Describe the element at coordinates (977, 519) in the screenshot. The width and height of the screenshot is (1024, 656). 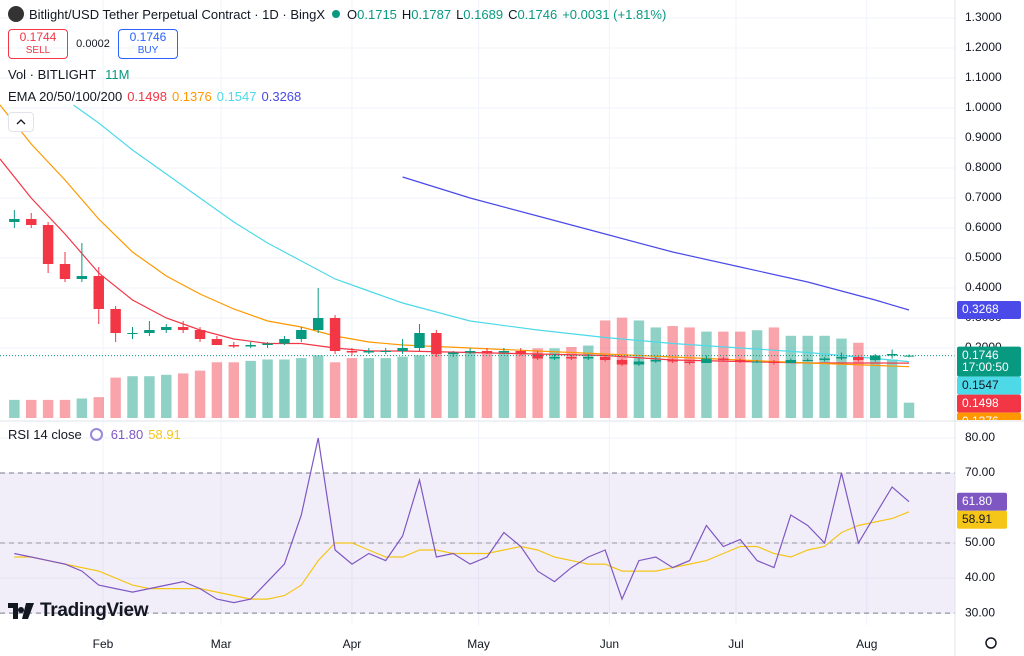
I see `rsi-tag-label: 58.91` at that location.